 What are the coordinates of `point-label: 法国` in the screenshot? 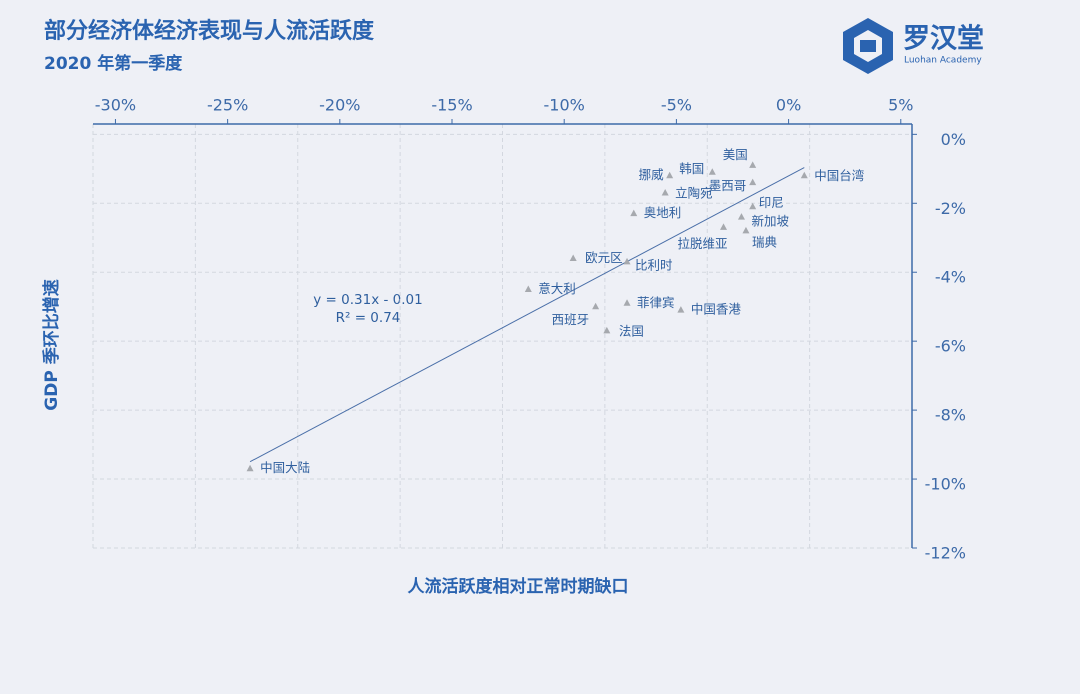 It's located at (631, 330).